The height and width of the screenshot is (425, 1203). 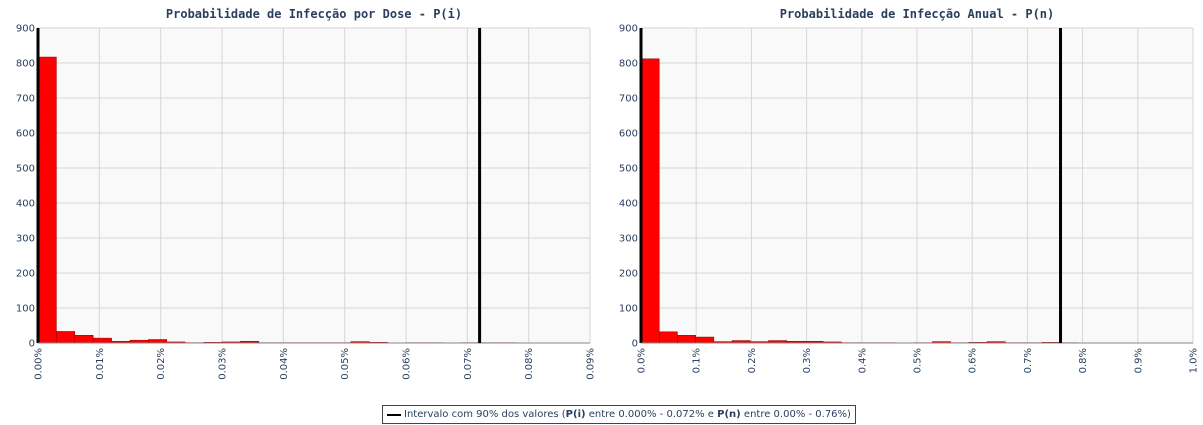 I want to click on x-tick-label: 0.0%, so click(x=642, y=360).